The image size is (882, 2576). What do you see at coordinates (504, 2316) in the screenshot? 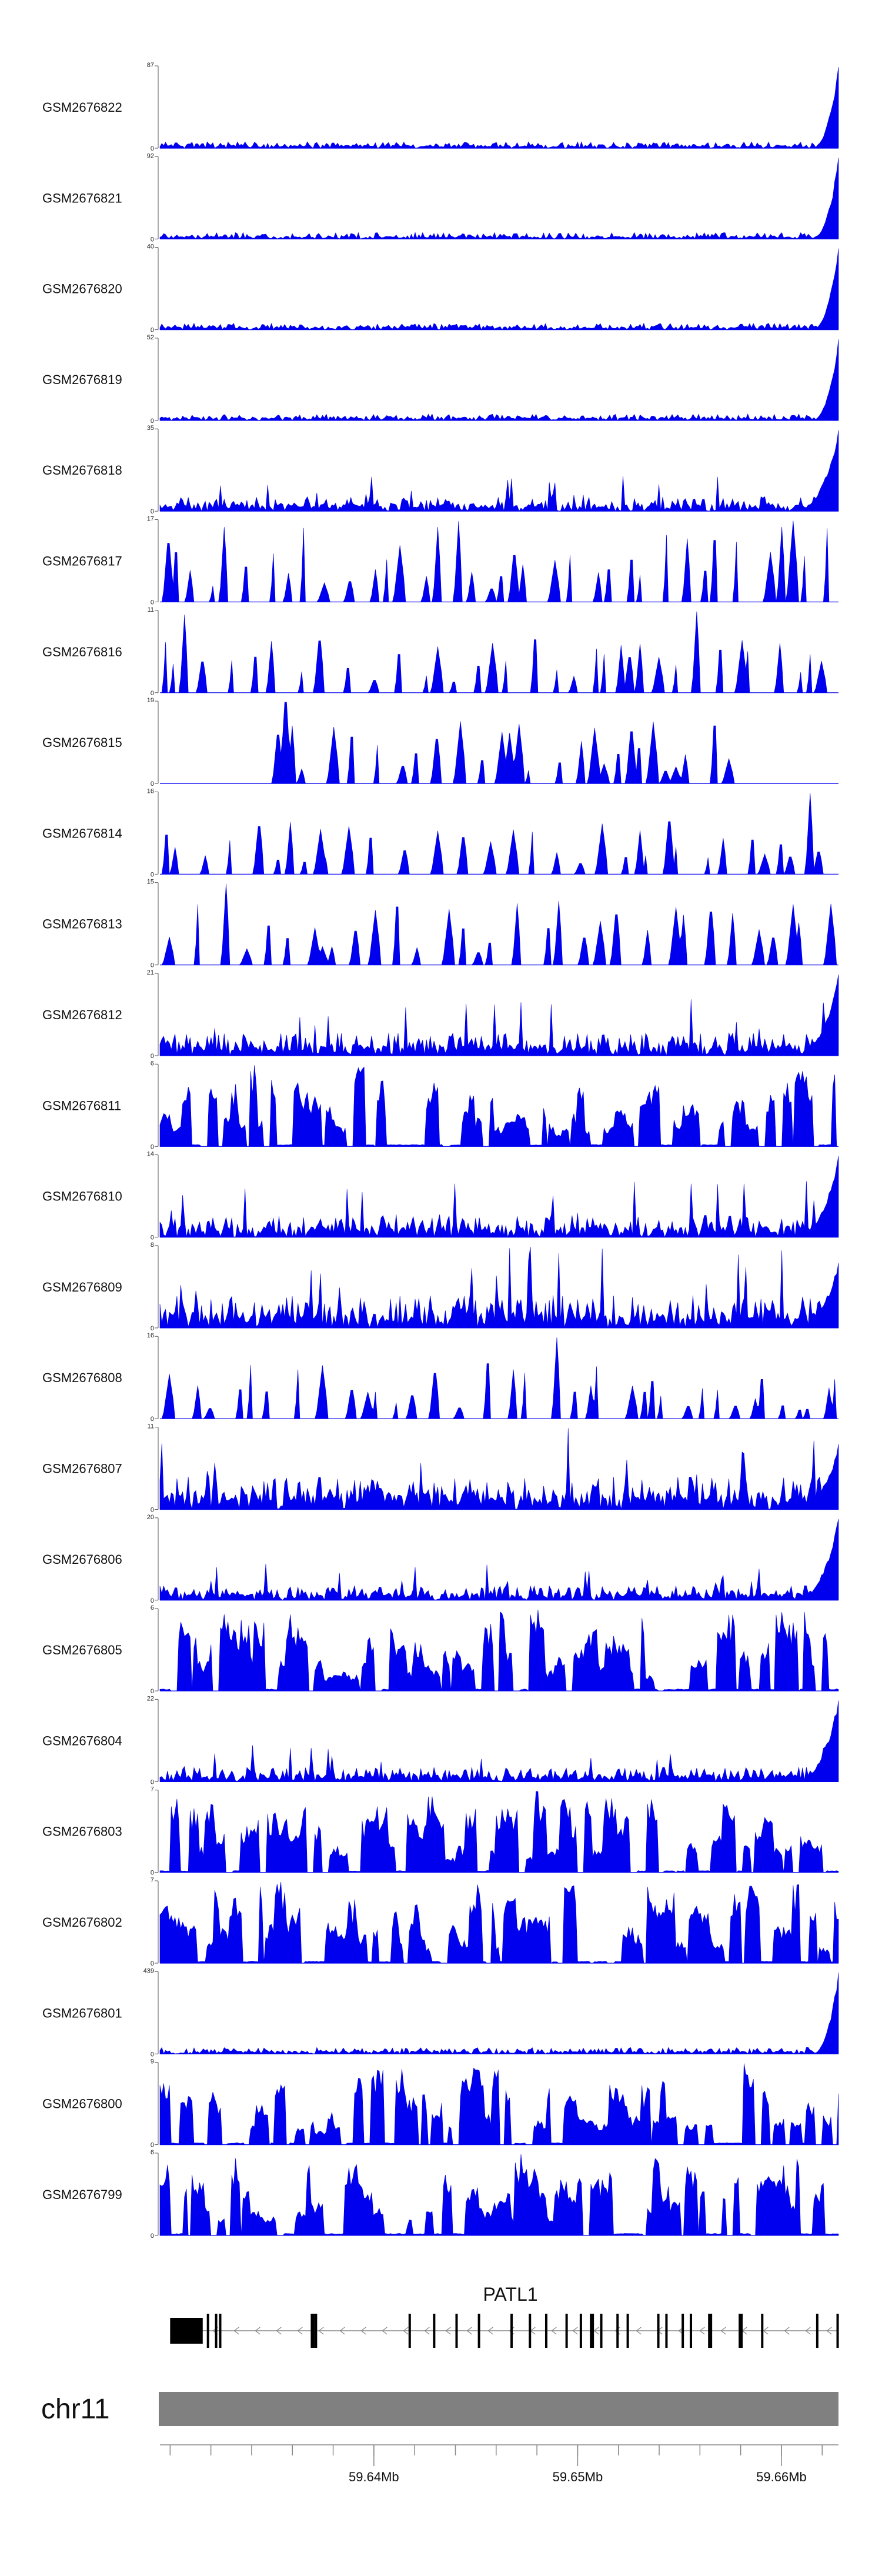
I see `gene-model-PATL1: PATL1` at bounding box center [504, 2316].